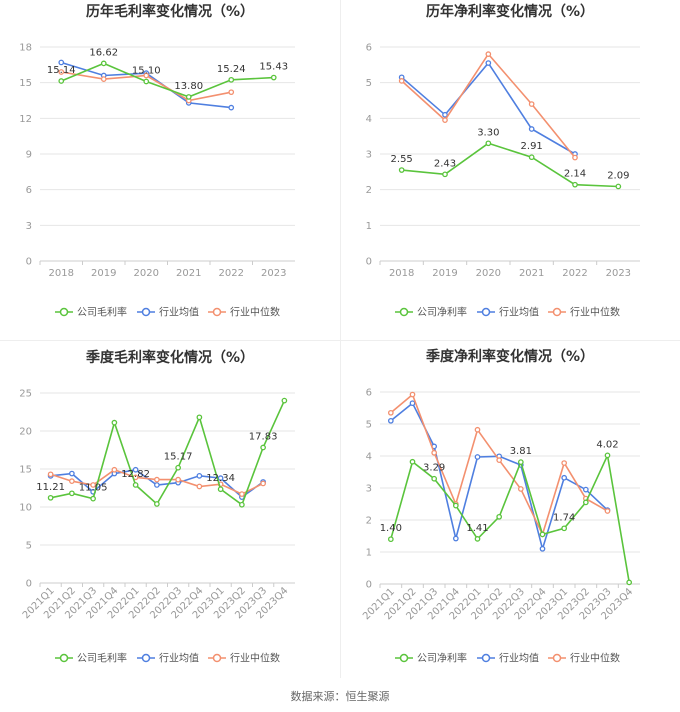  What do you see at coordinates (477, 528) in the screenshot?
I see `data-label: 1.41` at bounding box center [477, 528].